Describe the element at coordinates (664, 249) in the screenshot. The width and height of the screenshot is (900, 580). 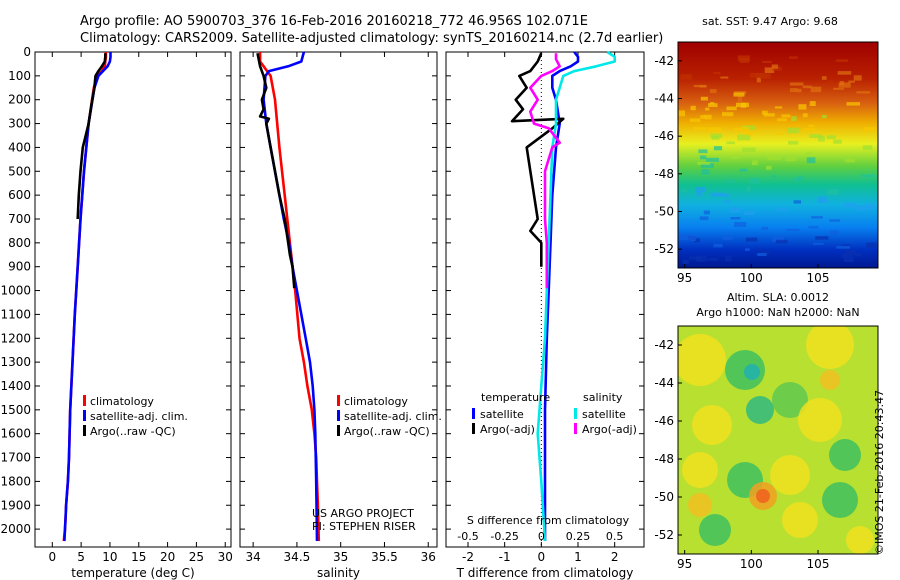
I see `map-y-tick-label: -52` at that location.